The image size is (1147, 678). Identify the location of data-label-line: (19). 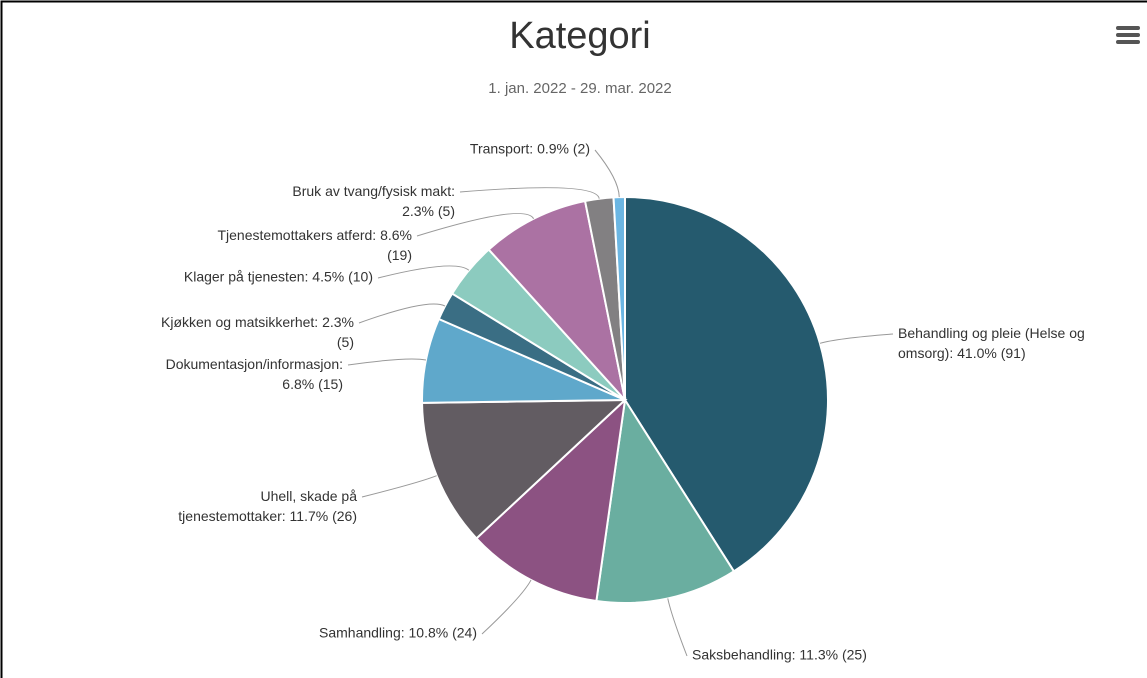
(399, 255).